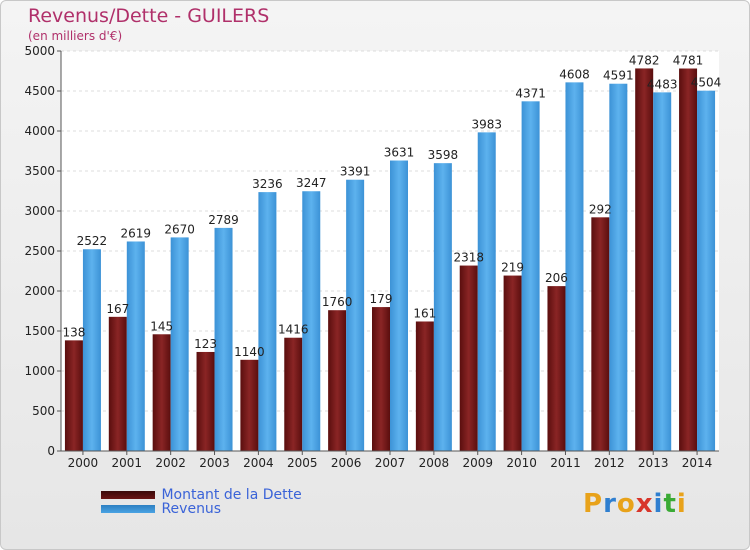 The width and height of the screenshot is (750, 550). What do you see at coordinates (706, 83) in the screenshot?
I see `data-label-revenus: 4504` at bounding box center [706, 83].